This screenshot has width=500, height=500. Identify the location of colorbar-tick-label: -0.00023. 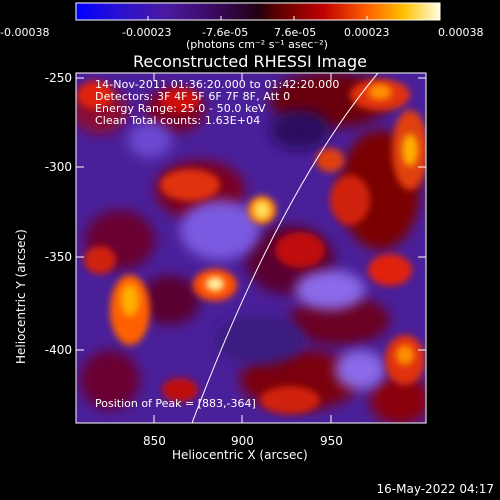
(147, 32).